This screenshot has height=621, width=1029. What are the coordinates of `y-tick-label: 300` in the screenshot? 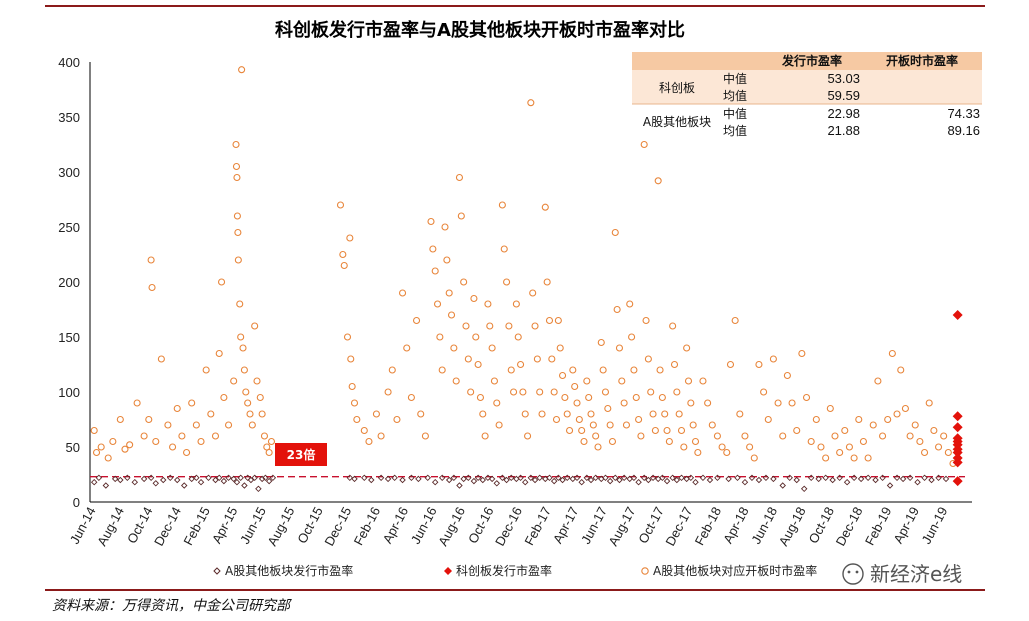 It's located at (69, 172).